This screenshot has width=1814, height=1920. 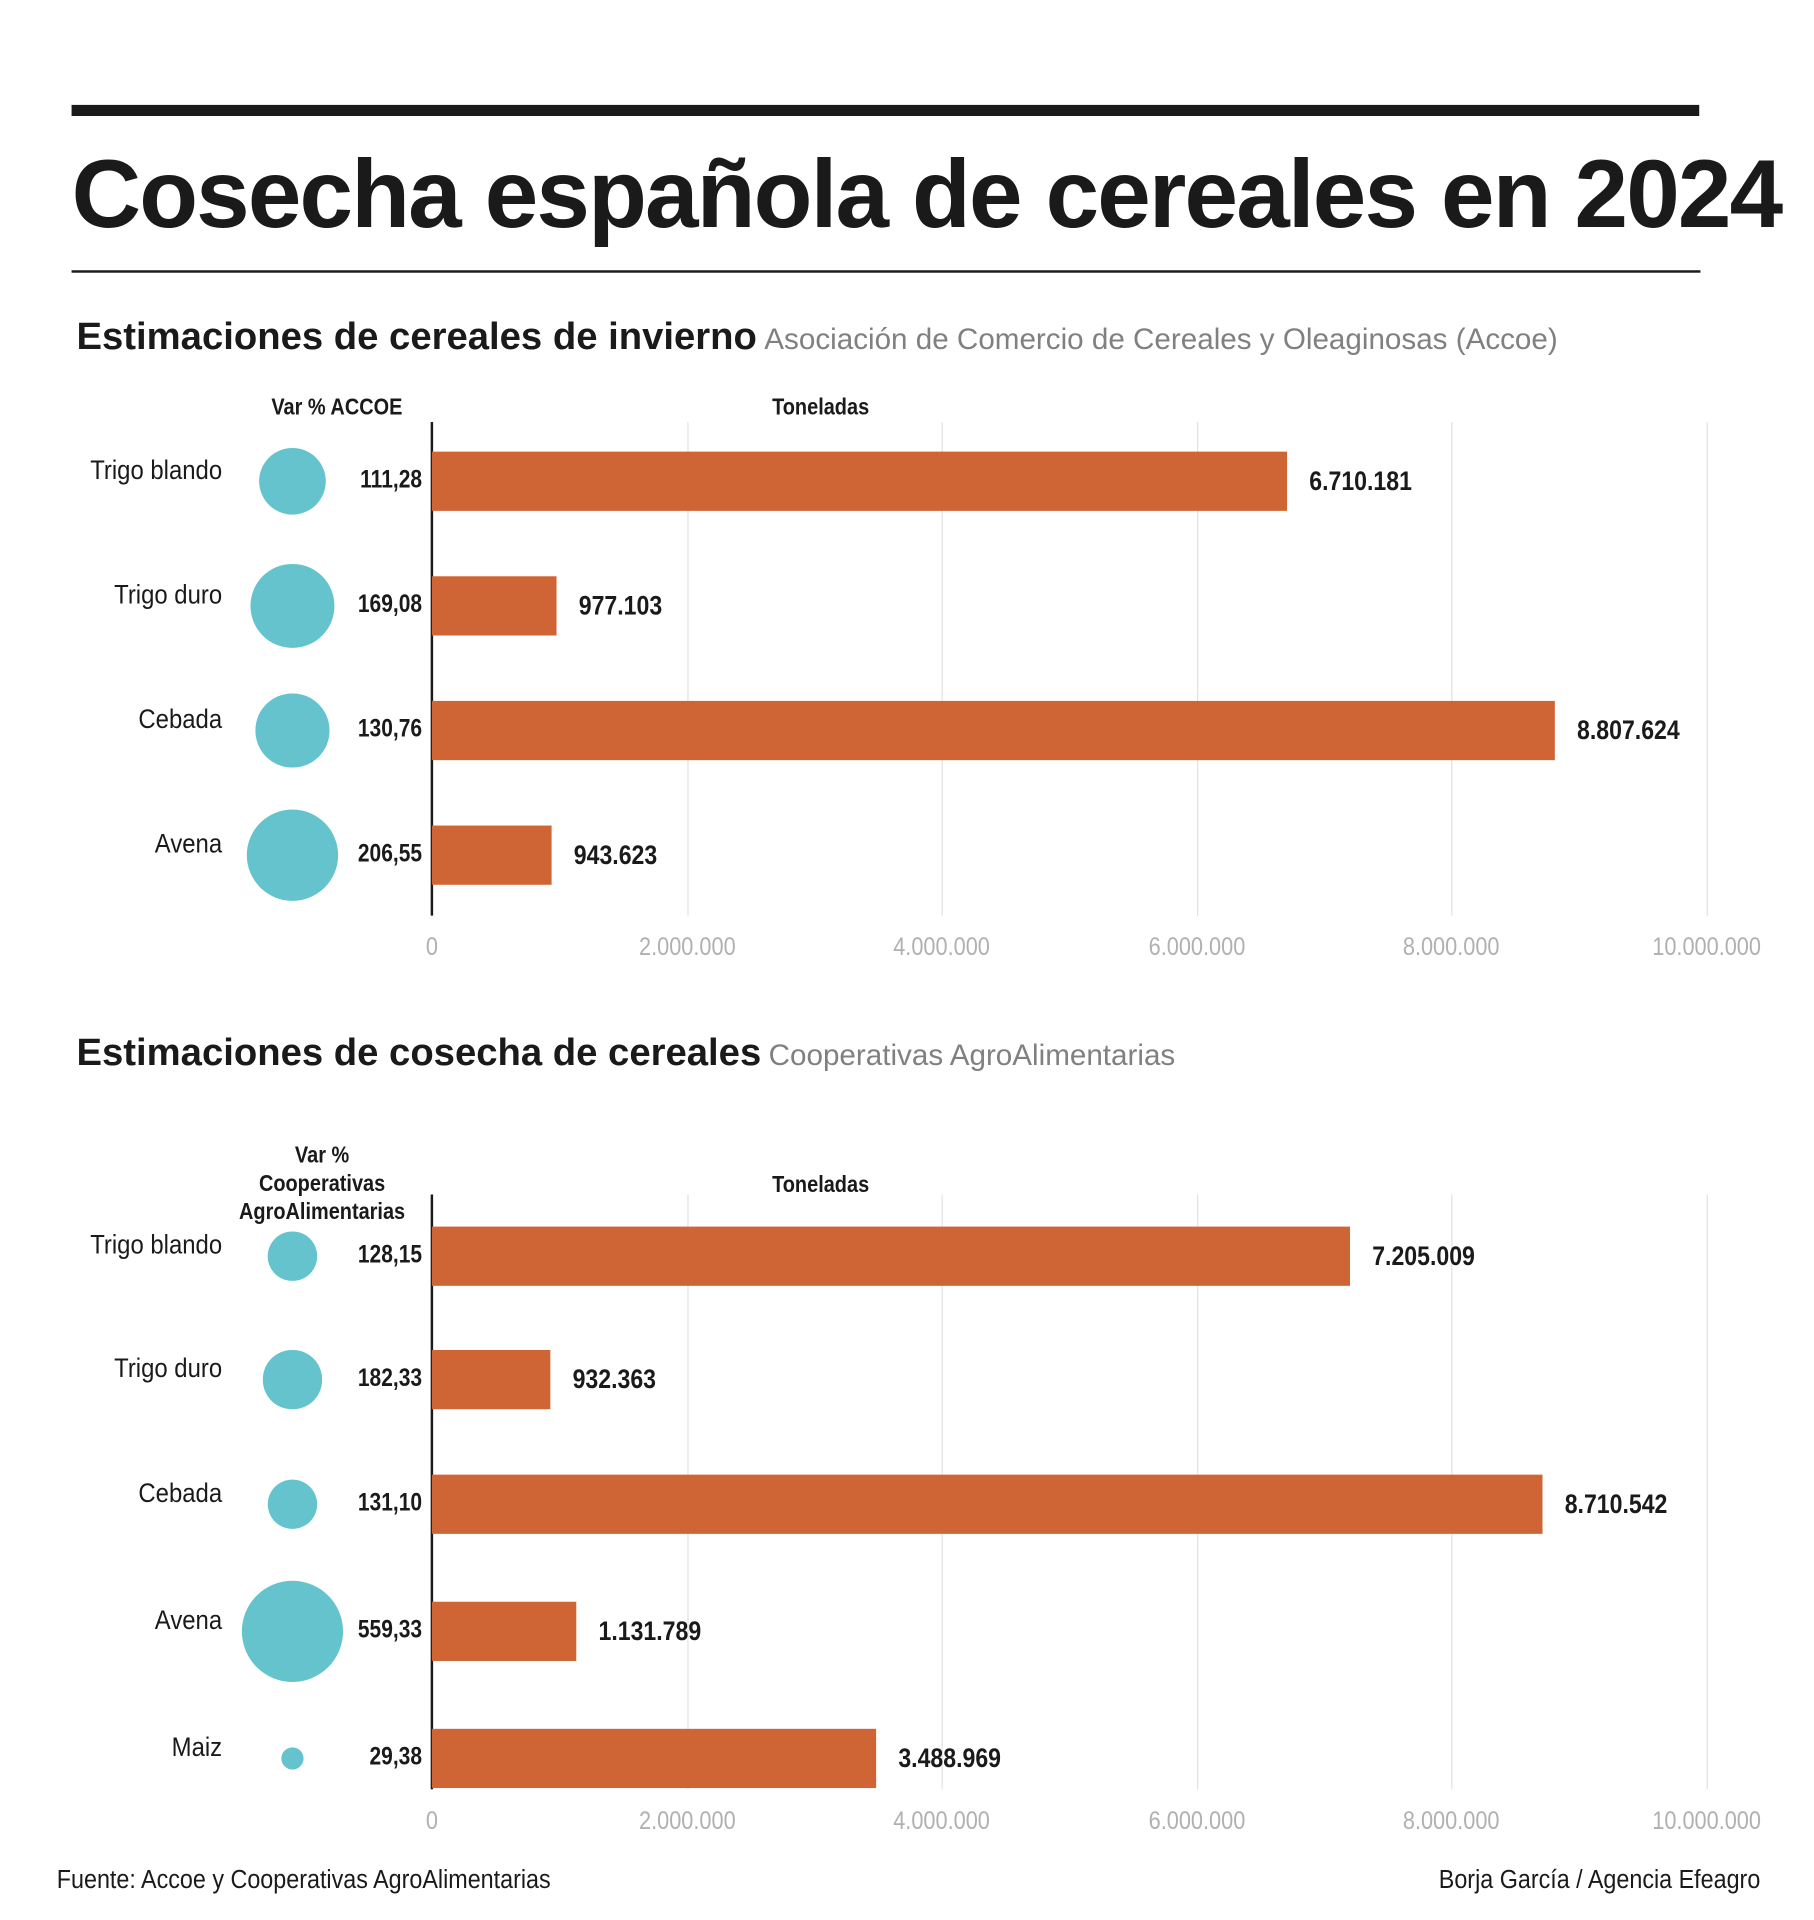 What do you see at coordinates (616, 854) in the screenshot?
I see `bar-value-label: 943.623` at bounding box center [616, 854].